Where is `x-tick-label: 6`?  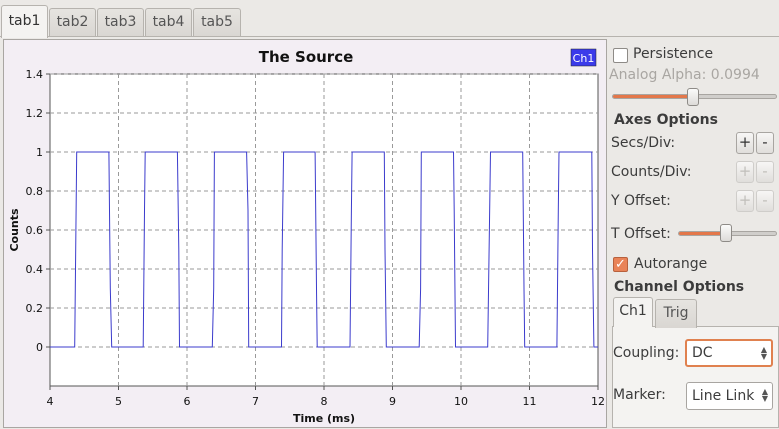
x-tick-label: 6 is located at coordinates (187, 401).